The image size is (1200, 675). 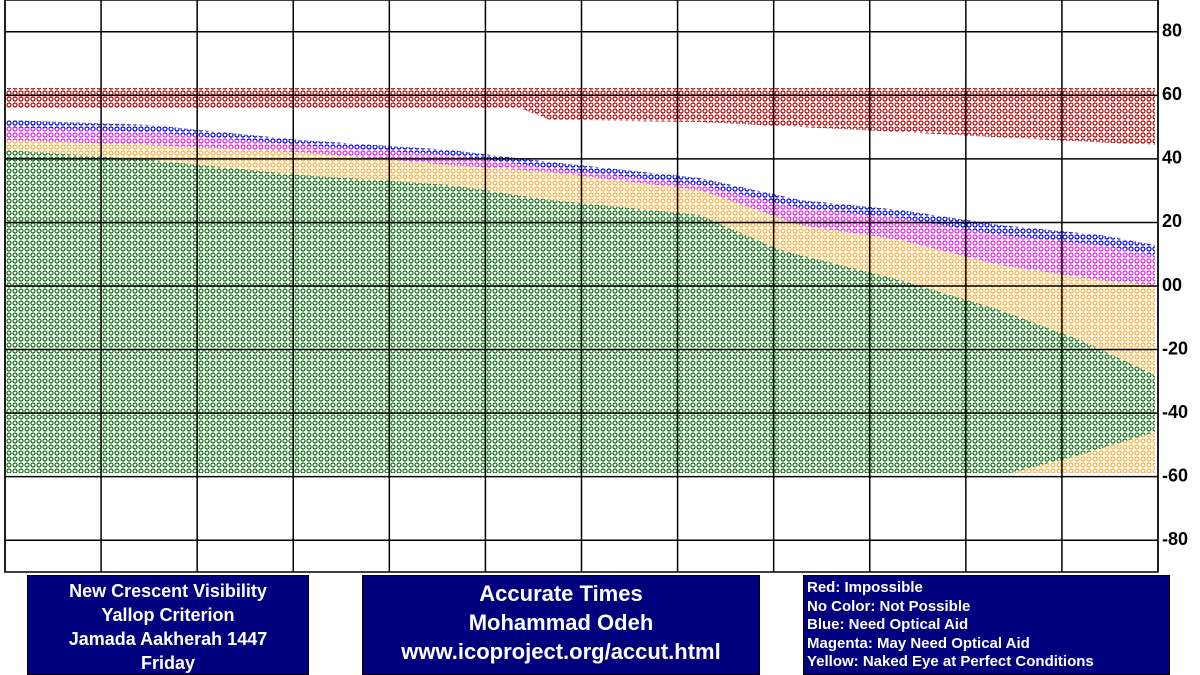 What do you see at coordinates (1172, 285) in the screenshot?
I see `y-tick-label: 00` at bounding box center [1172, 285].